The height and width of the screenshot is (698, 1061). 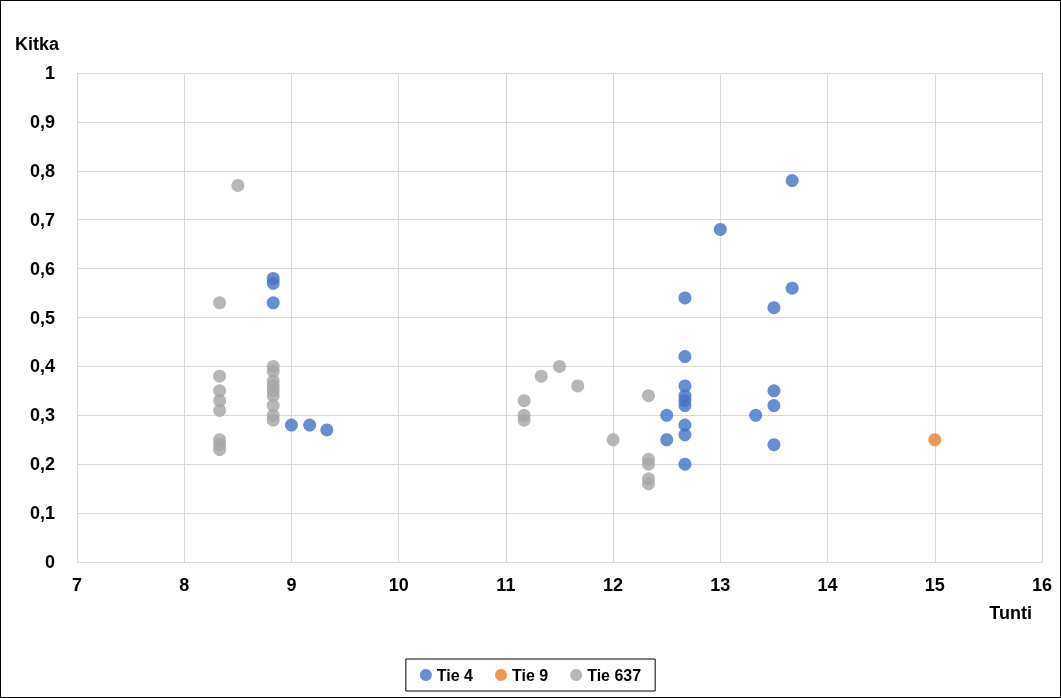 I want to click on y-tick-label: 0, so click(x=49, y=562).